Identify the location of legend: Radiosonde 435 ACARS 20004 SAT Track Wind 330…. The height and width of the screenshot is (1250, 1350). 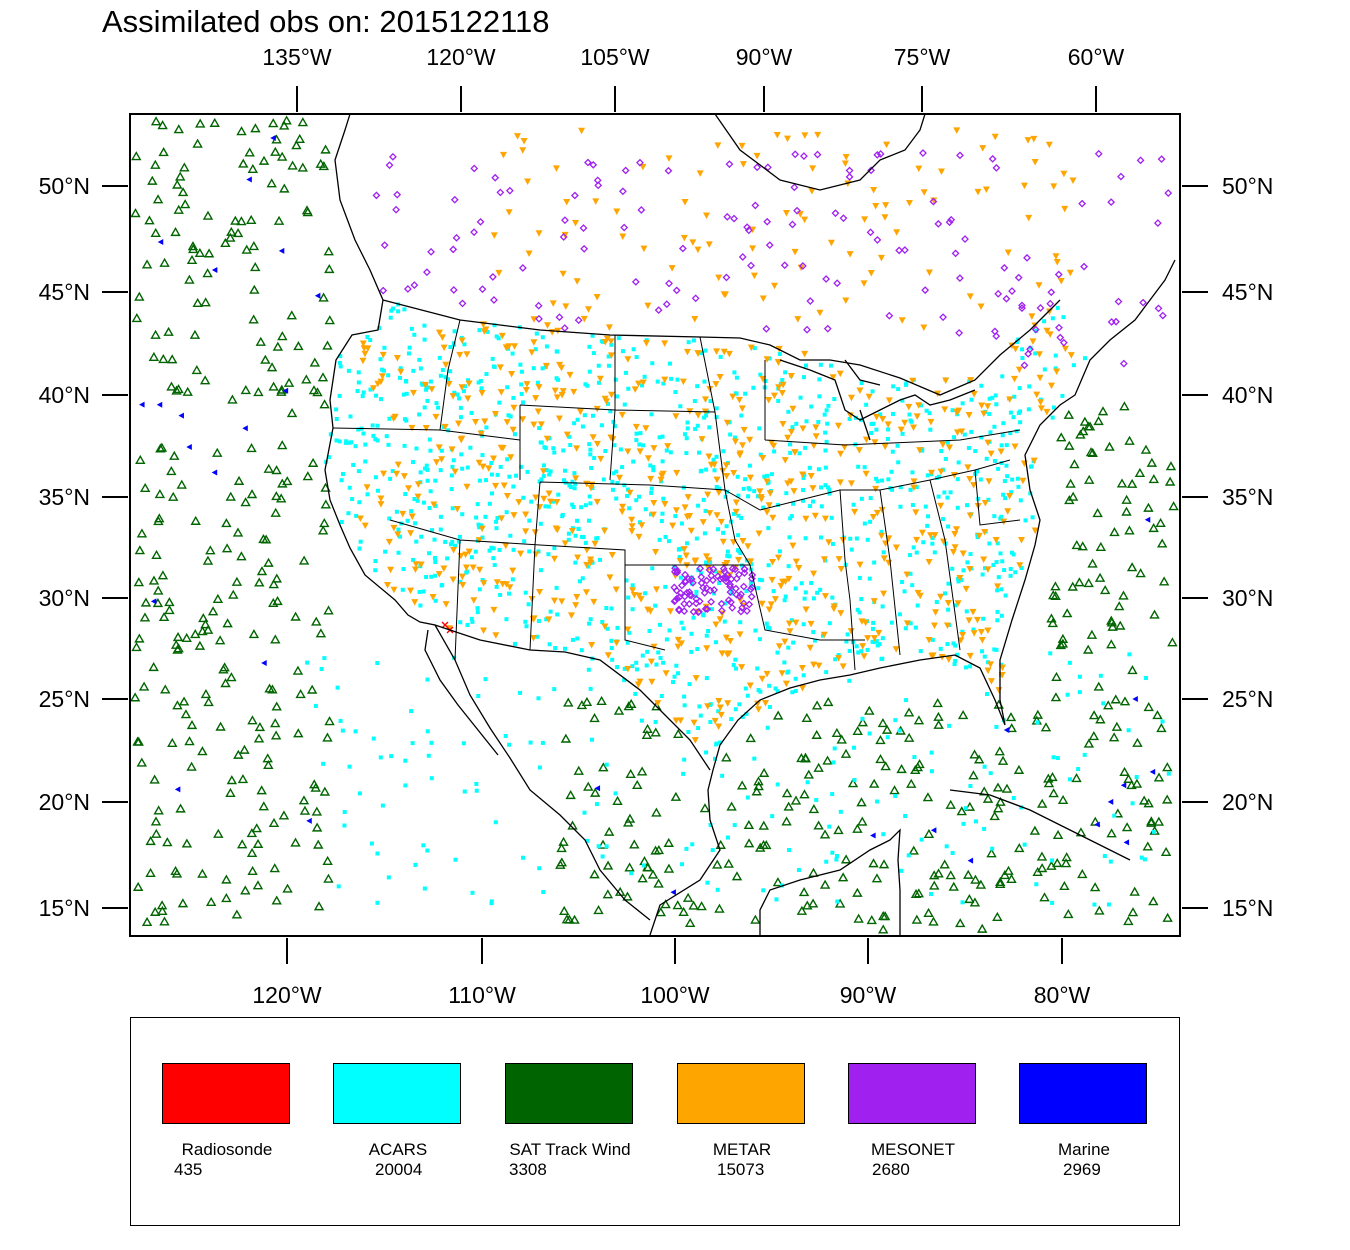
(655, 1121).